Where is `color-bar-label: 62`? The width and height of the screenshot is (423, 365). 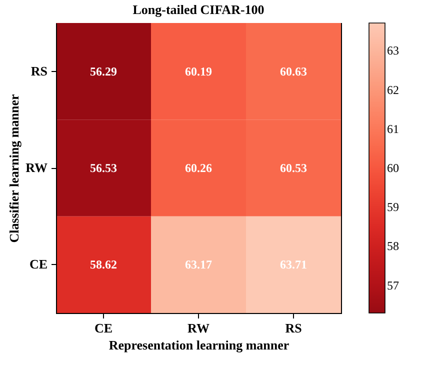 color-bar-label: 62 is located at coordinates (393, 89).